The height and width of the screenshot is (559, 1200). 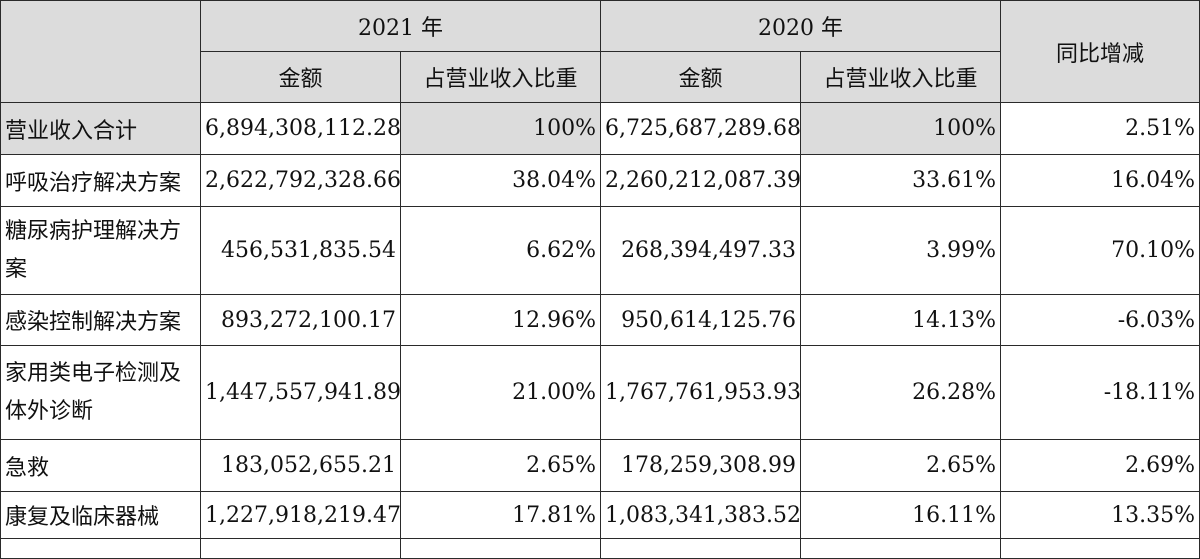 What do you see at coordinates (500, 250) in the screenshot?
I see `row-share-2021: 6.62%` at bounding box center [500, 250].